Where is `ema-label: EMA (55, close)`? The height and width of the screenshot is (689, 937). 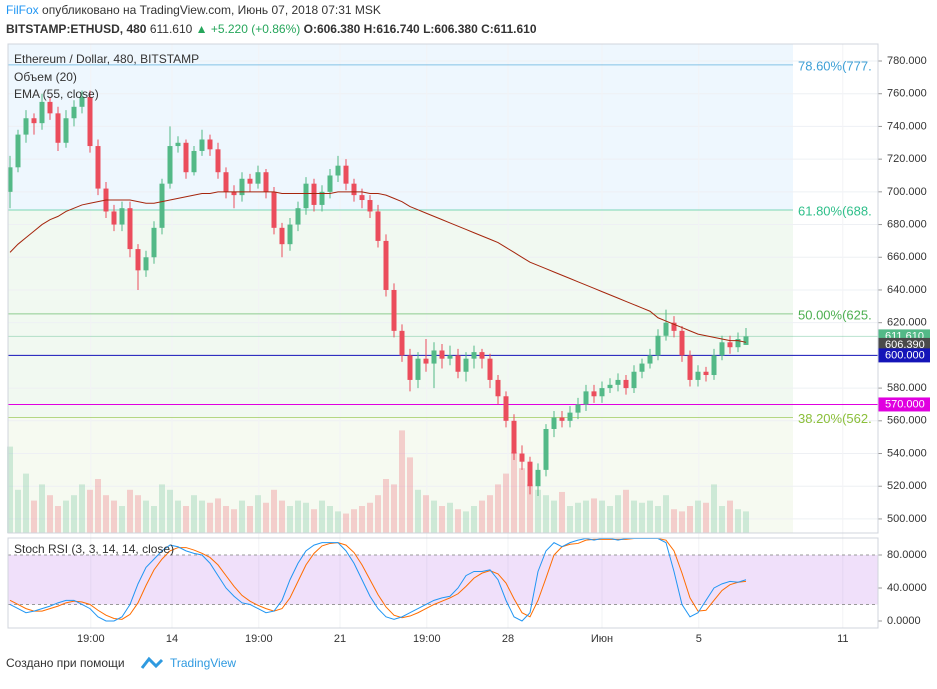
ema-label: EMA (55, close) is located at coordinates (56, 94).